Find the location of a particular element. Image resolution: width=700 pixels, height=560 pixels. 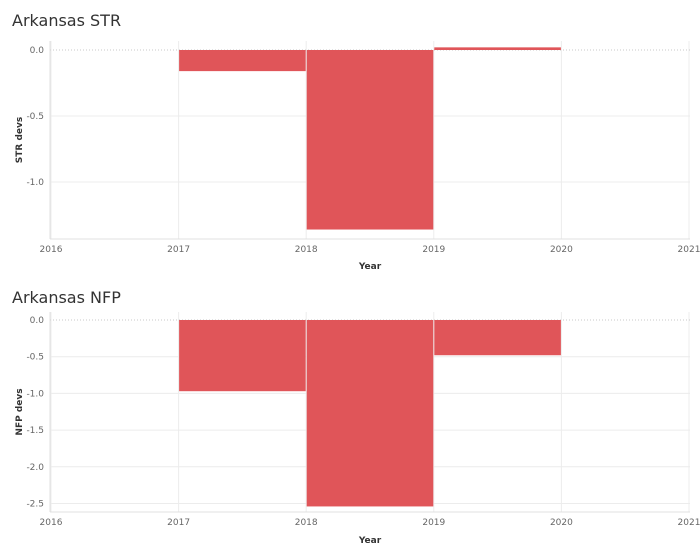

chart-title-nfp: Arkansas NFP is located at coordinates (66, 297).